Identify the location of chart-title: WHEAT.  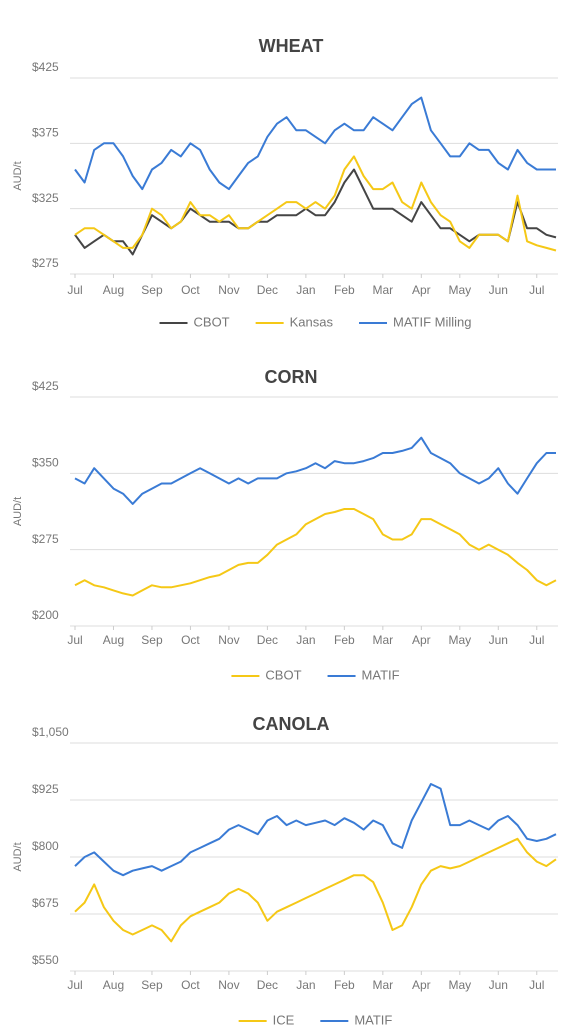
(291, 46).